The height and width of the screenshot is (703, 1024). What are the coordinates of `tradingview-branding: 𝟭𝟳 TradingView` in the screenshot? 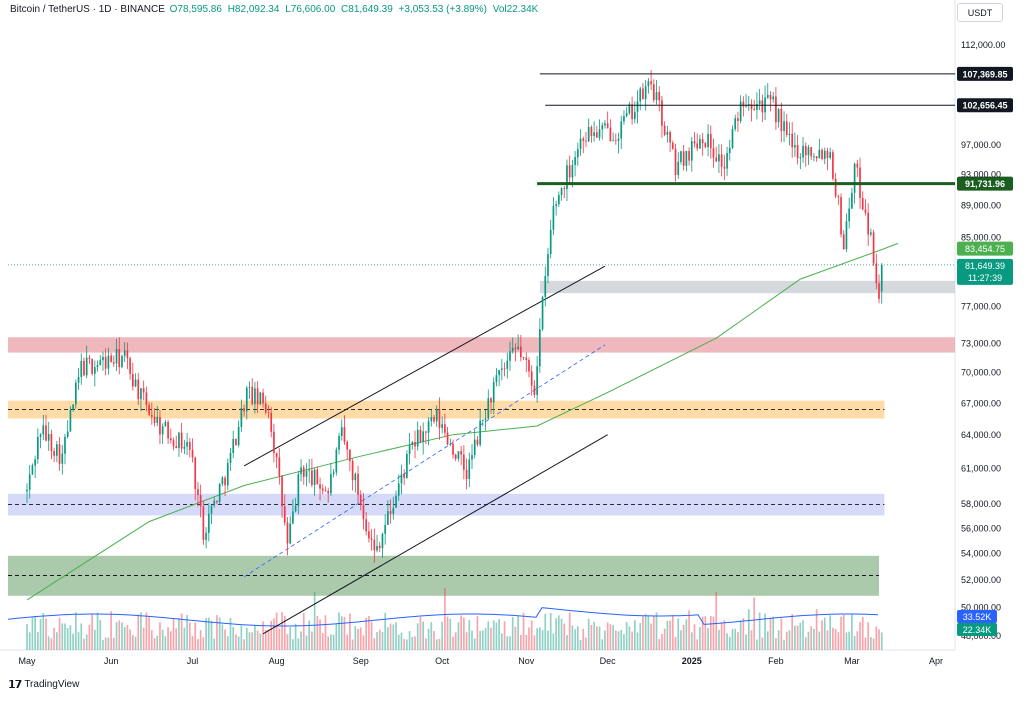 It's located at (43, 684).